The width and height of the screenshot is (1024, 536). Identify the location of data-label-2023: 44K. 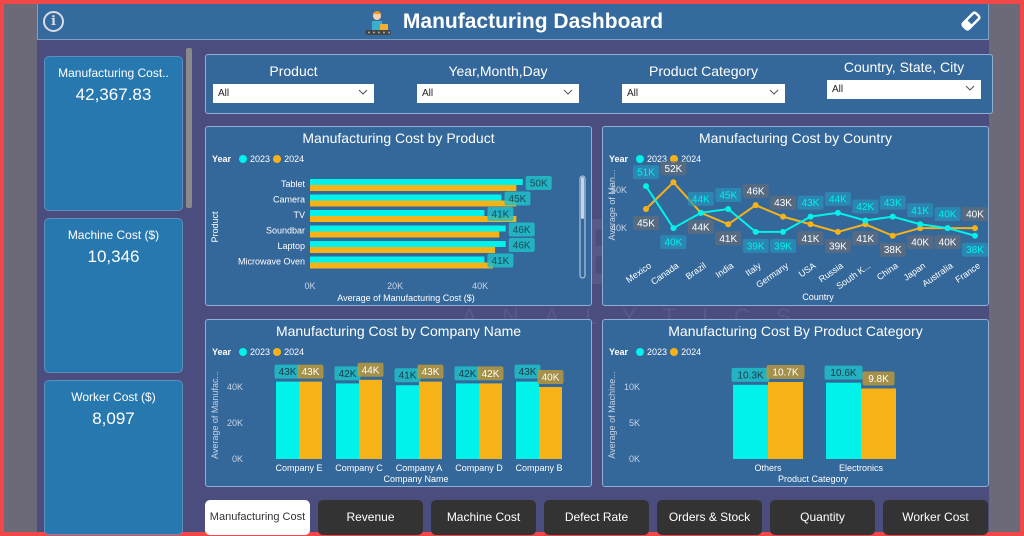
(701, 199).